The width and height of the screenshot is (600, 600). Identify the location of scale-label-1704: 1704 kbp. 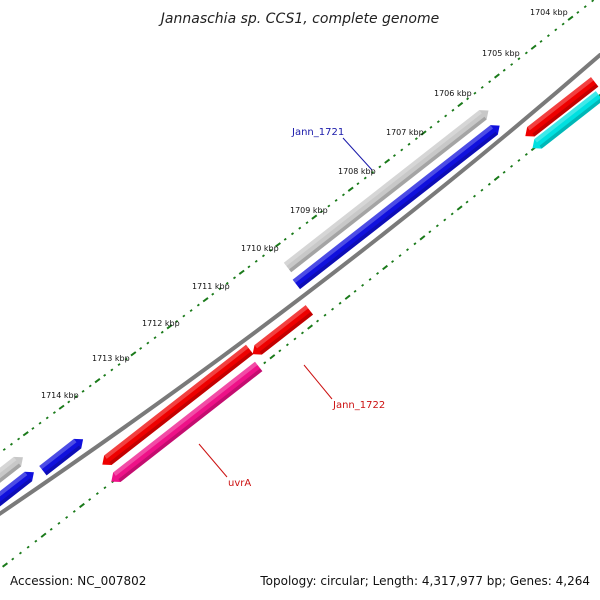
(549, 12).